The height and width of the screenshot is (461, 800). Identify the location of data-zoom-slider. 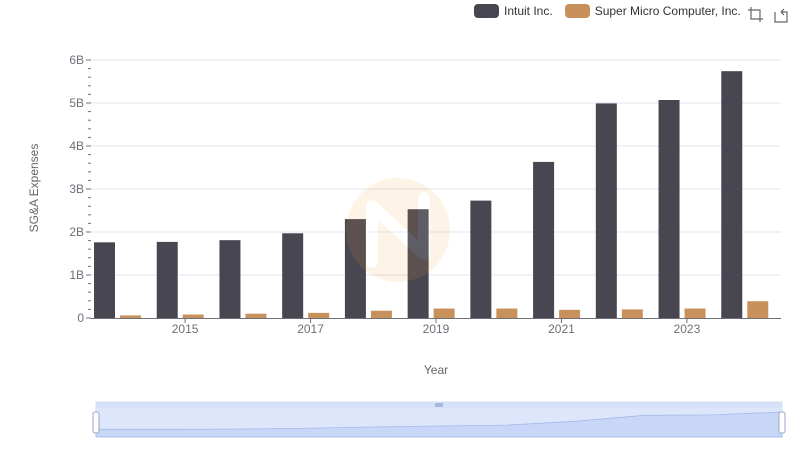
(439, 419).